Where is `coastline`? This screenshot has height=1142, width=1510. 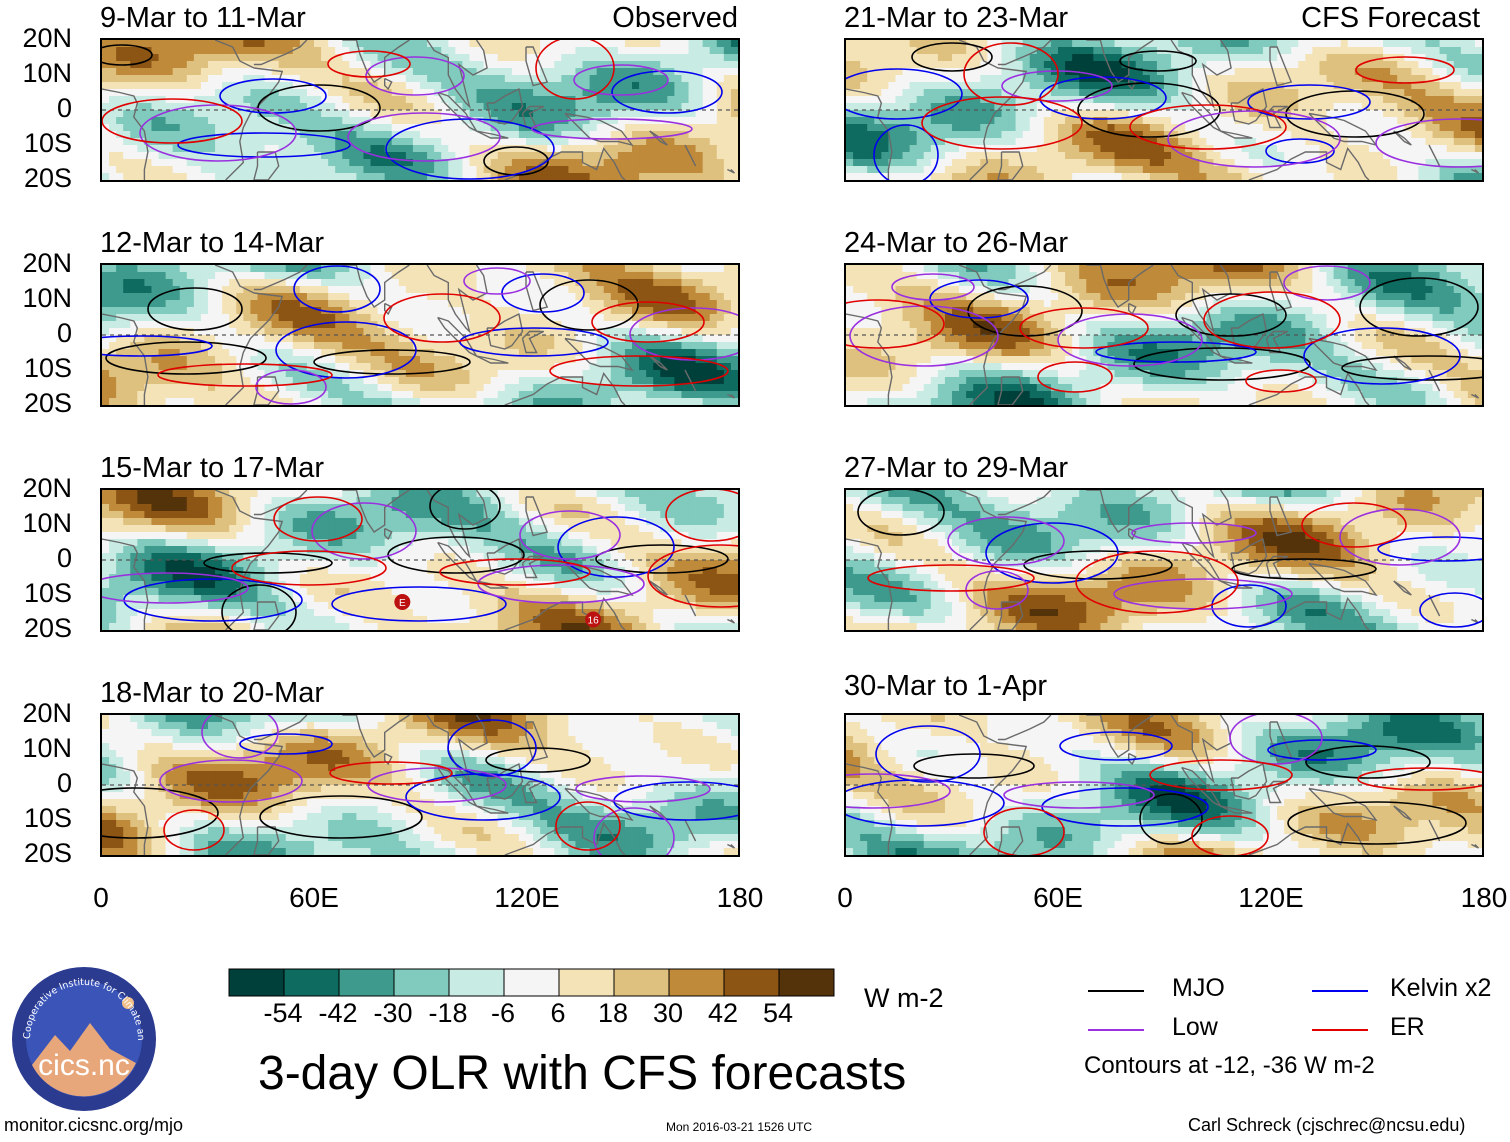
coastline is located at coordinates (731, 396).